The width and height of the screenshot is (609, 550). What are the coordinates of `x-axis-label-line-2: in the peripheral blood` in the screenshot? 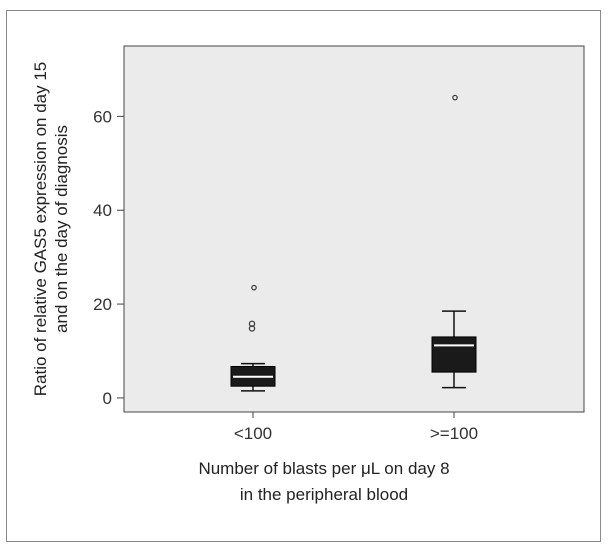 It's located at (324, 494).